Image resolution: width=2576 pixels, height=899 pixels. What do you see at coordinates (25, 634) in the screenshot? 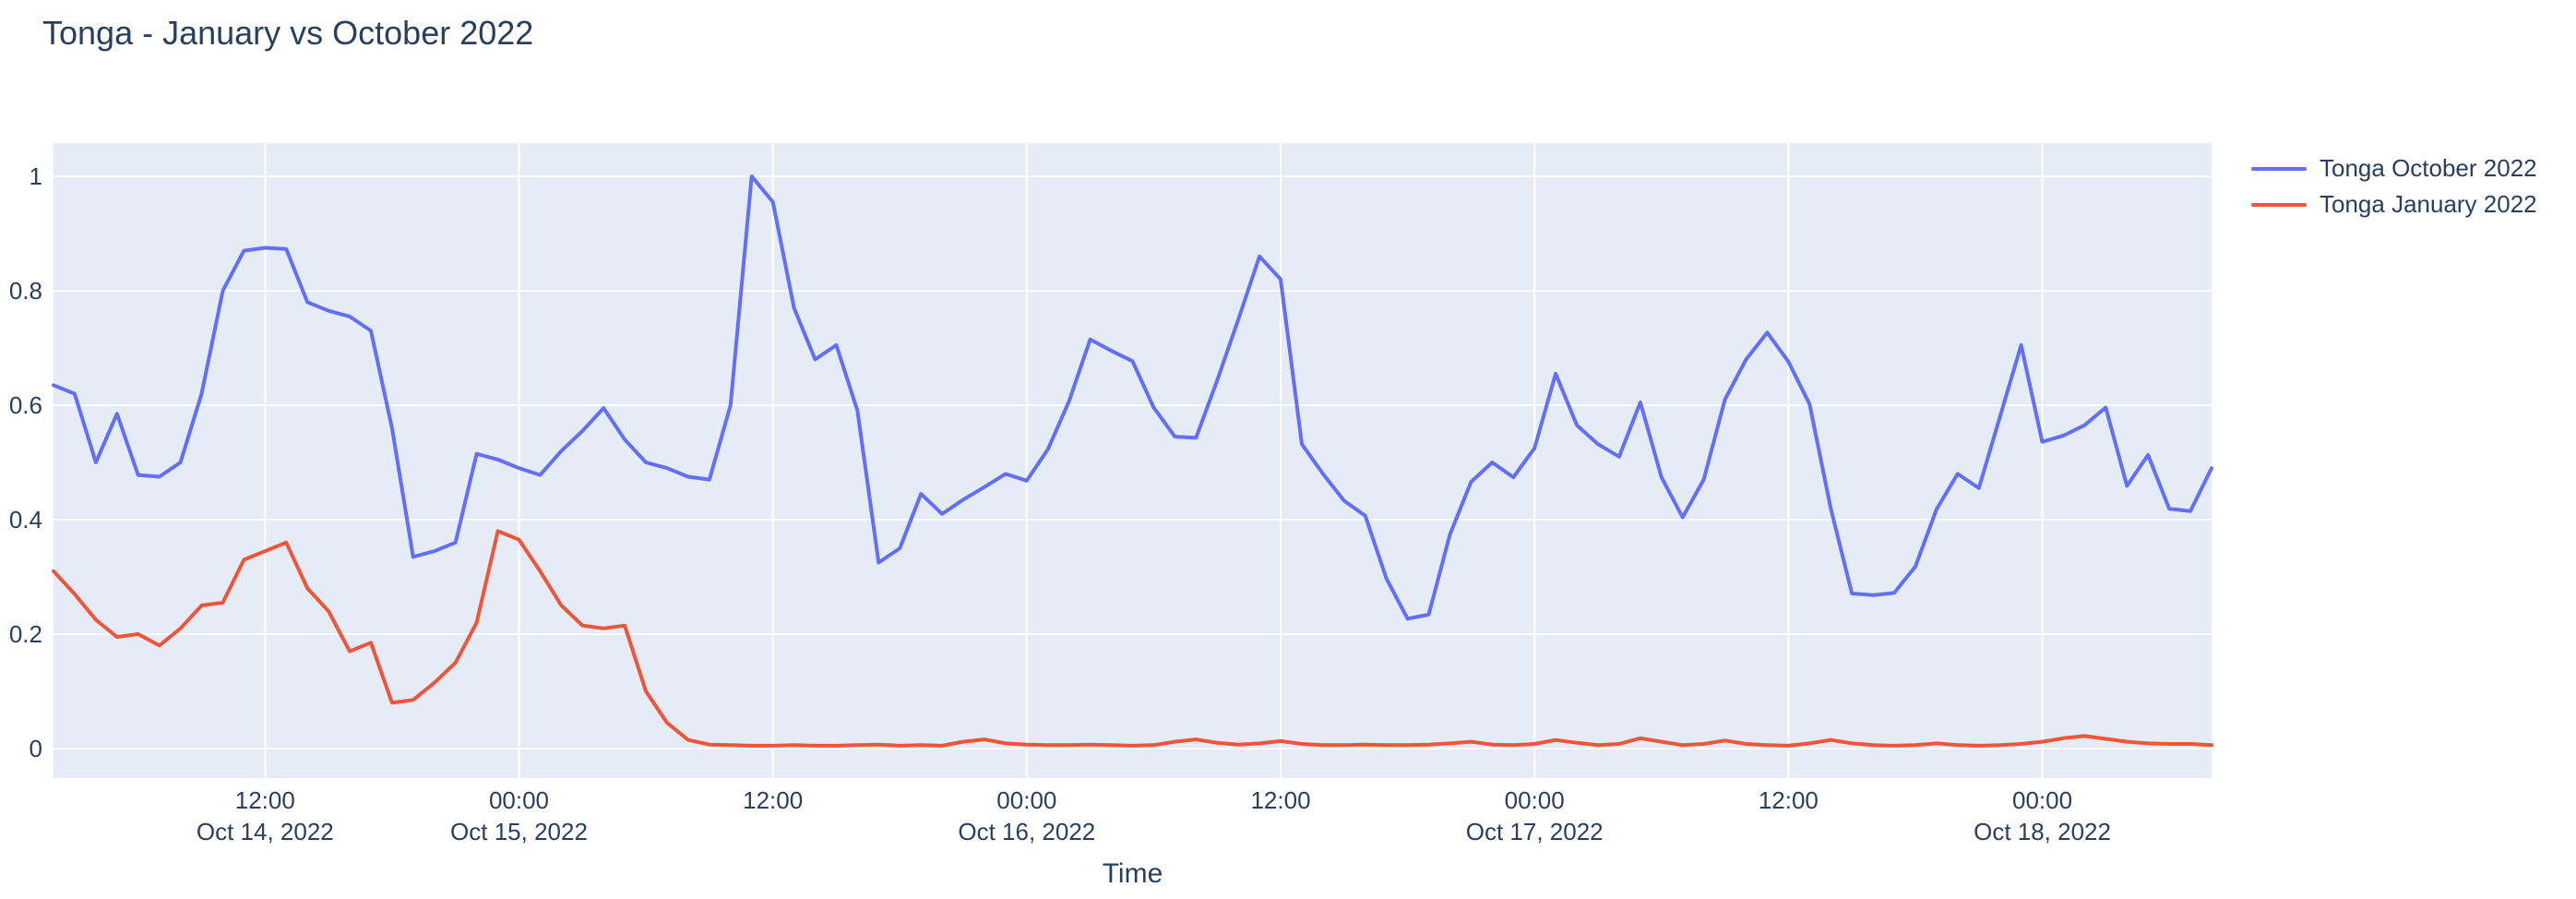
I see `y-axis-tick-label: 0.2` at bounding box center [25, 634].